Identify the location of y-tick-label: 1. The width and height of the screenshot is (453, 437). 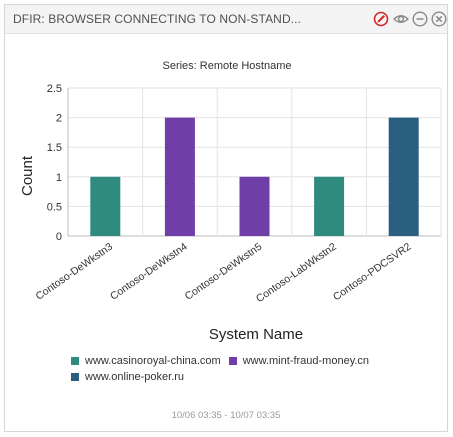
(59, 178).